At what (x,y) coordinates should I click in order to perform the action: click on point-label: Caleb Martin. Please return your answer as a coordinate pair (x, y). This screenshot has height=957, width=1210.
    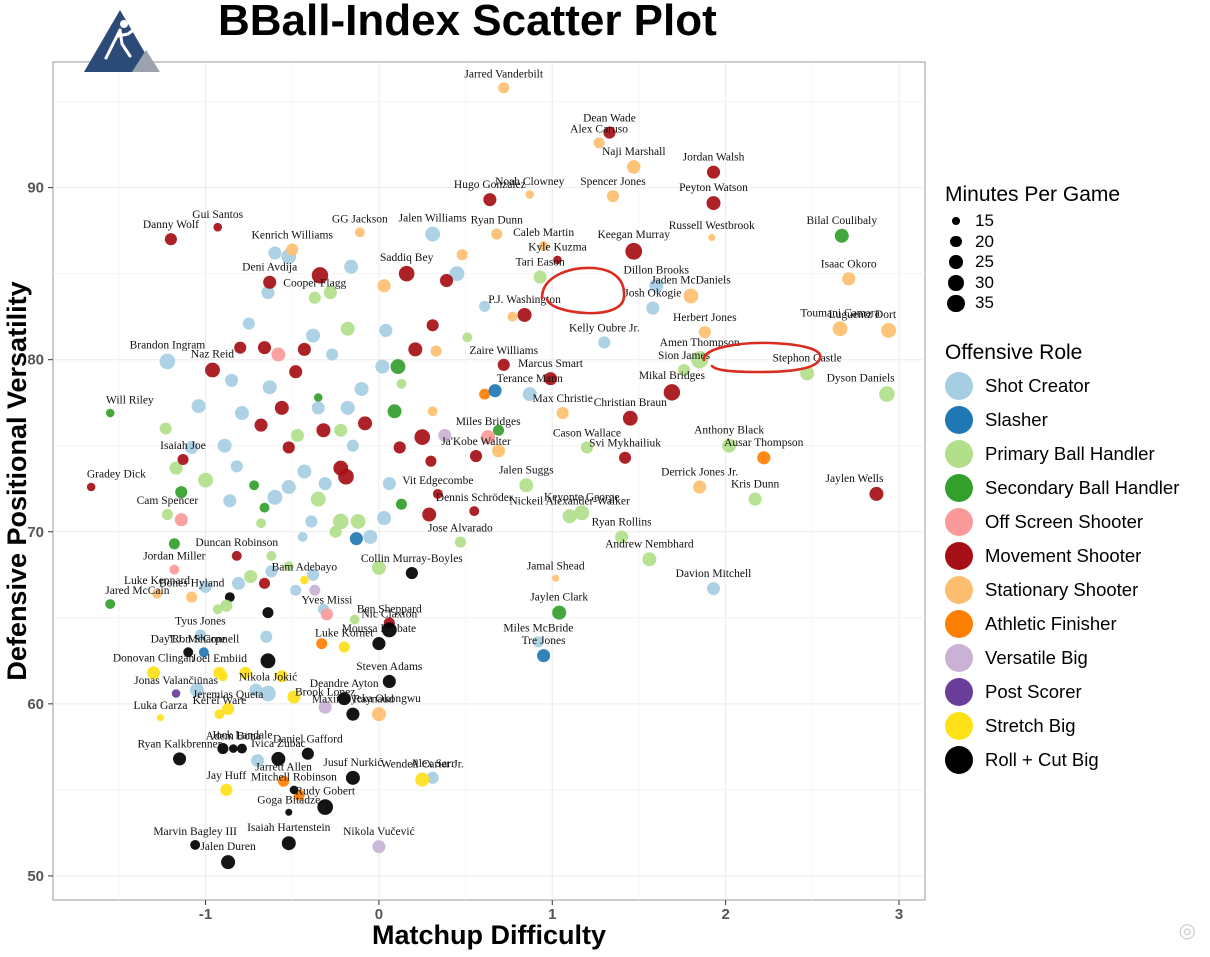
    Looking at the image, I should click on (543, 233).